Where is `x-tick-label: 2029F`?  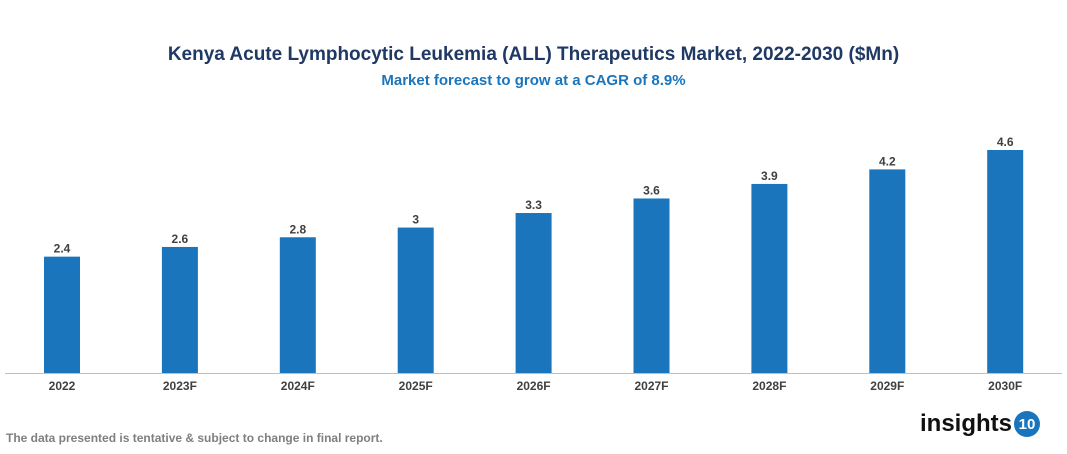
x-tick-label: 2029F is located at coordinates (887, 386).